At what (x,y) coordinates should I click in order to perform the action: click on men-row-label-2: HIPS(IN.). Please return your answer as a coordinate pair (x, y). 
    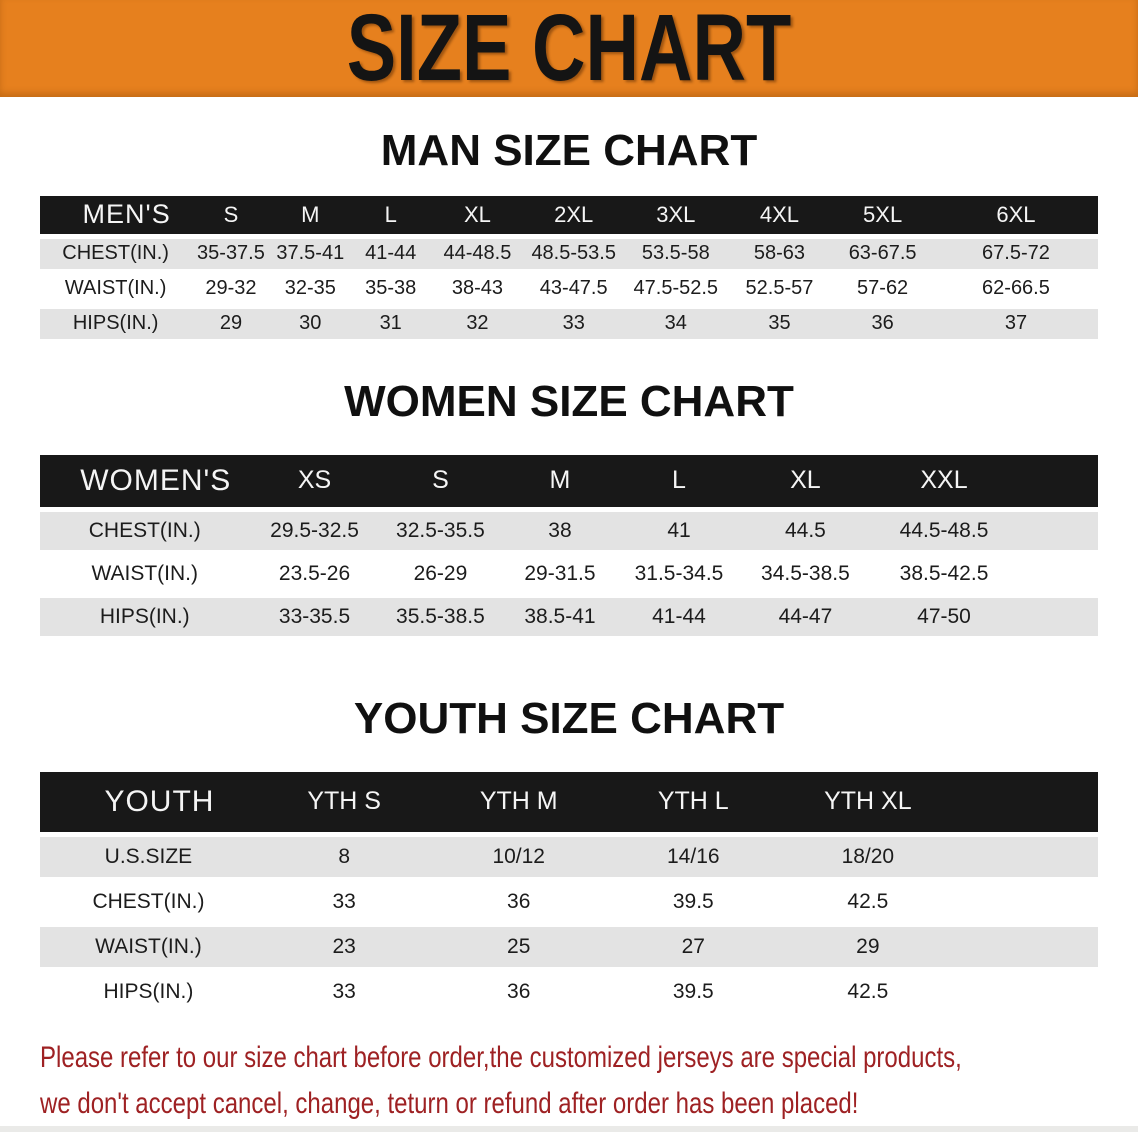
    Looking at the image, I should click on (116, 323).